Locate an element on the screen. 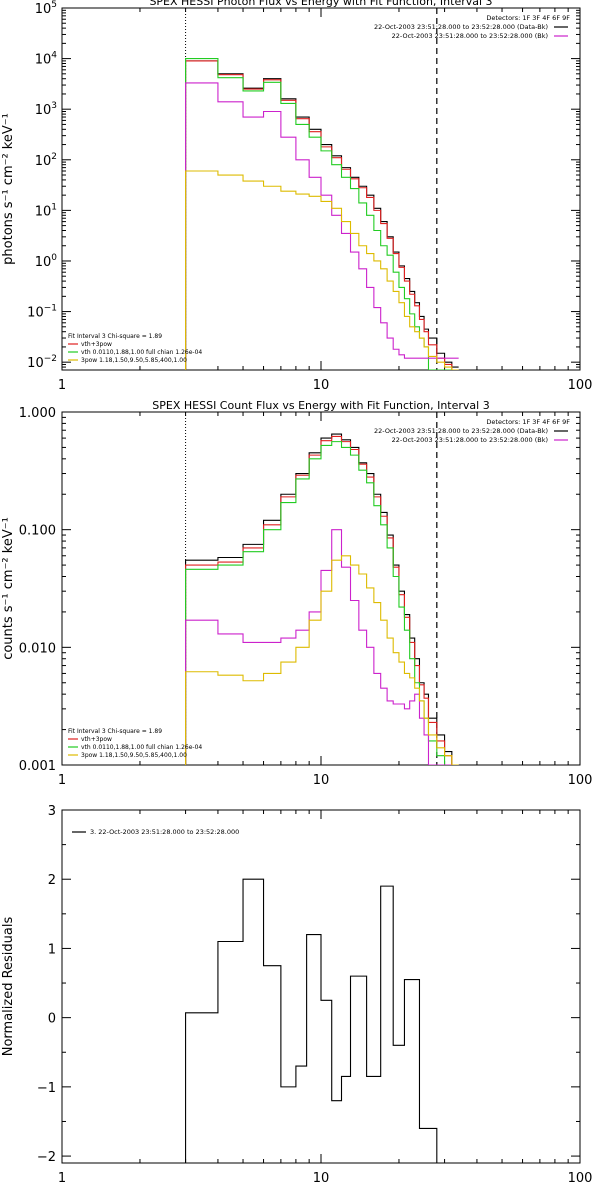 The width and height of the screenshot is (600, 1204). y-tick-label: 10⁵ is located at coordinates (46, 8).